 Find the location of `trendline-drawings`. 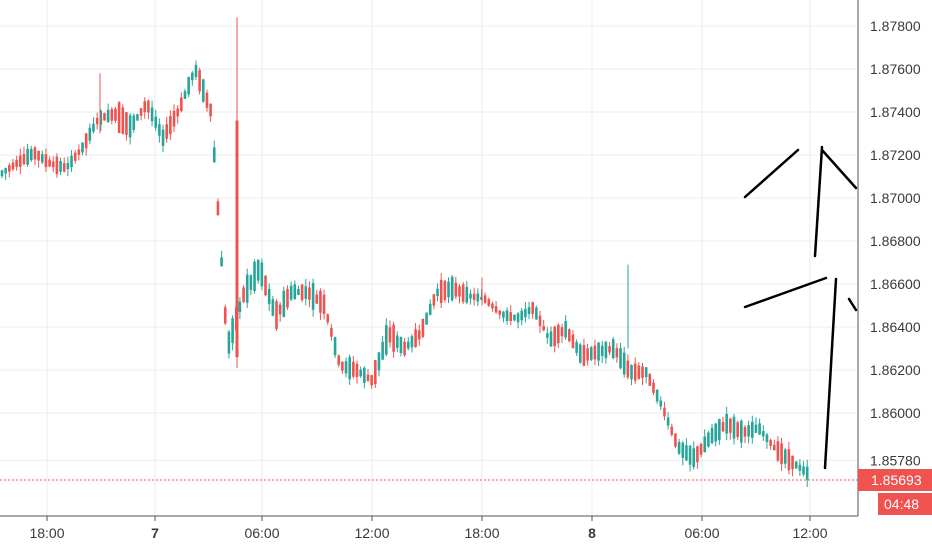

trendline-drawings is located at coordinates (800, 307).